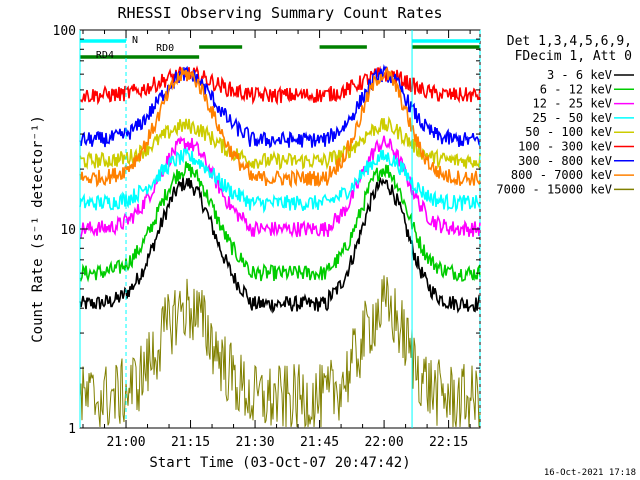  Describe the element at coordinates (165, 48) in the screenshot. I see `marker-label-rd0: RD0` at that location.